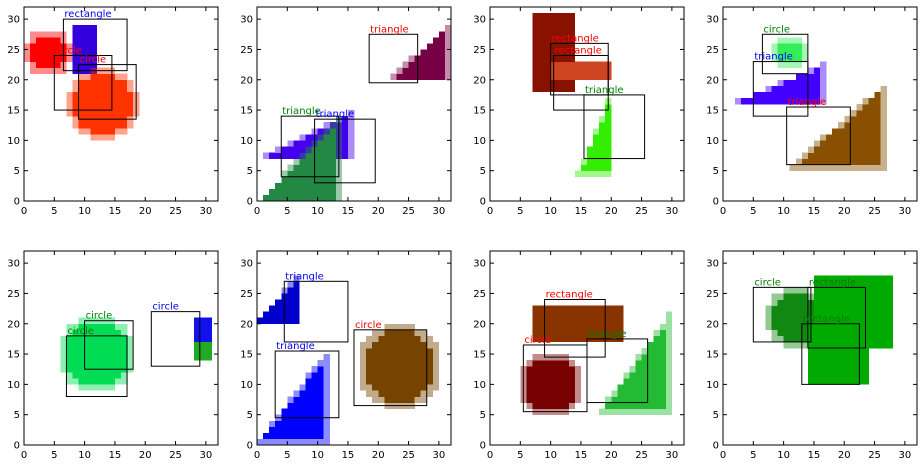 The image size is (923, 466). Describe the element at coordinates (13, 355) in the screenshot. I see `y-tick-label: 15` at that location.